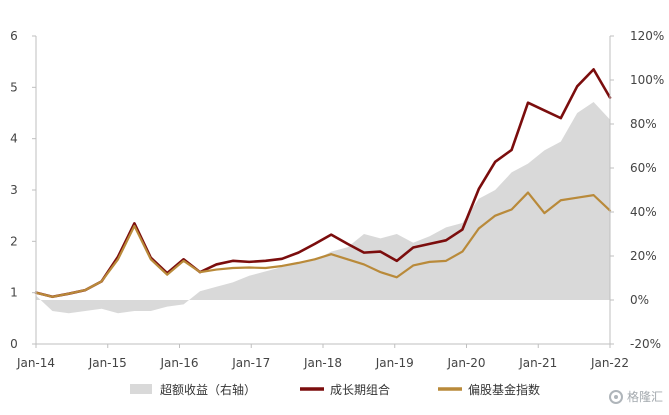 This screenshot has height=415, width=669. I want to click on right-tick-label: 120%, so click(647, 36).